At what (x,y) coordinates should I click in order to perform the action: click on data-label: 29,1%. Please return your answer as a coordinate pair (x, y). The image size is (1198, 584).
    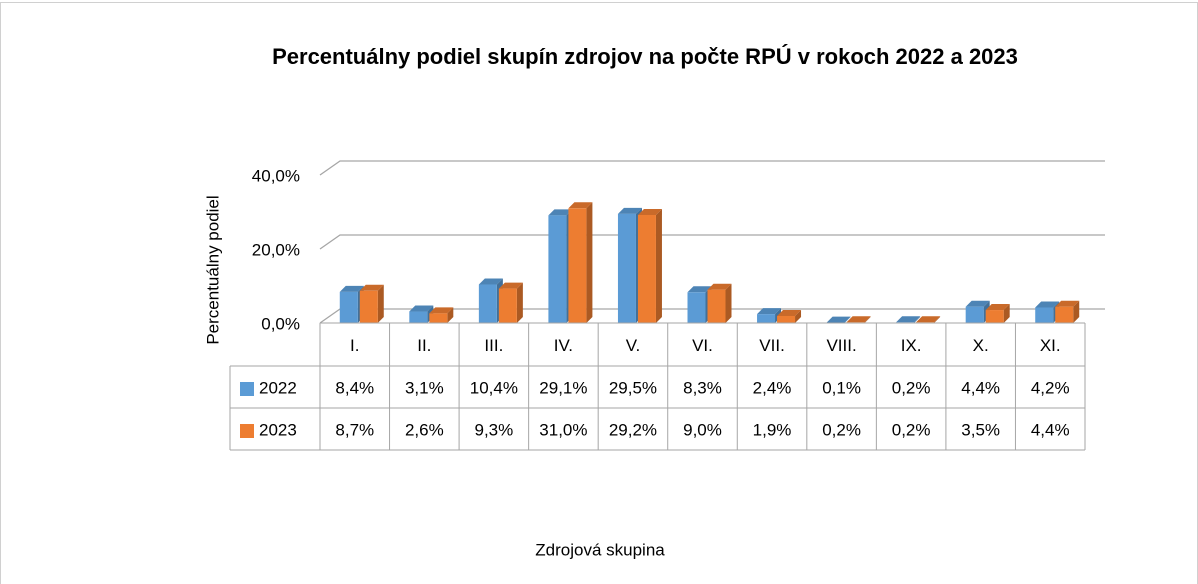
    Looking at the image, I should click on (563, 387).